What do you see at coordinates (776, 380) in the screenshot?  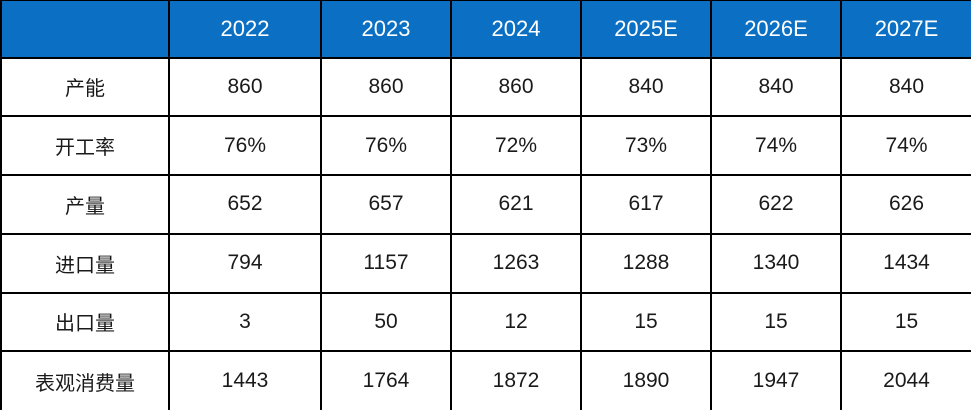 I see `table-cell: 1947` at bounding box center [776, 380].